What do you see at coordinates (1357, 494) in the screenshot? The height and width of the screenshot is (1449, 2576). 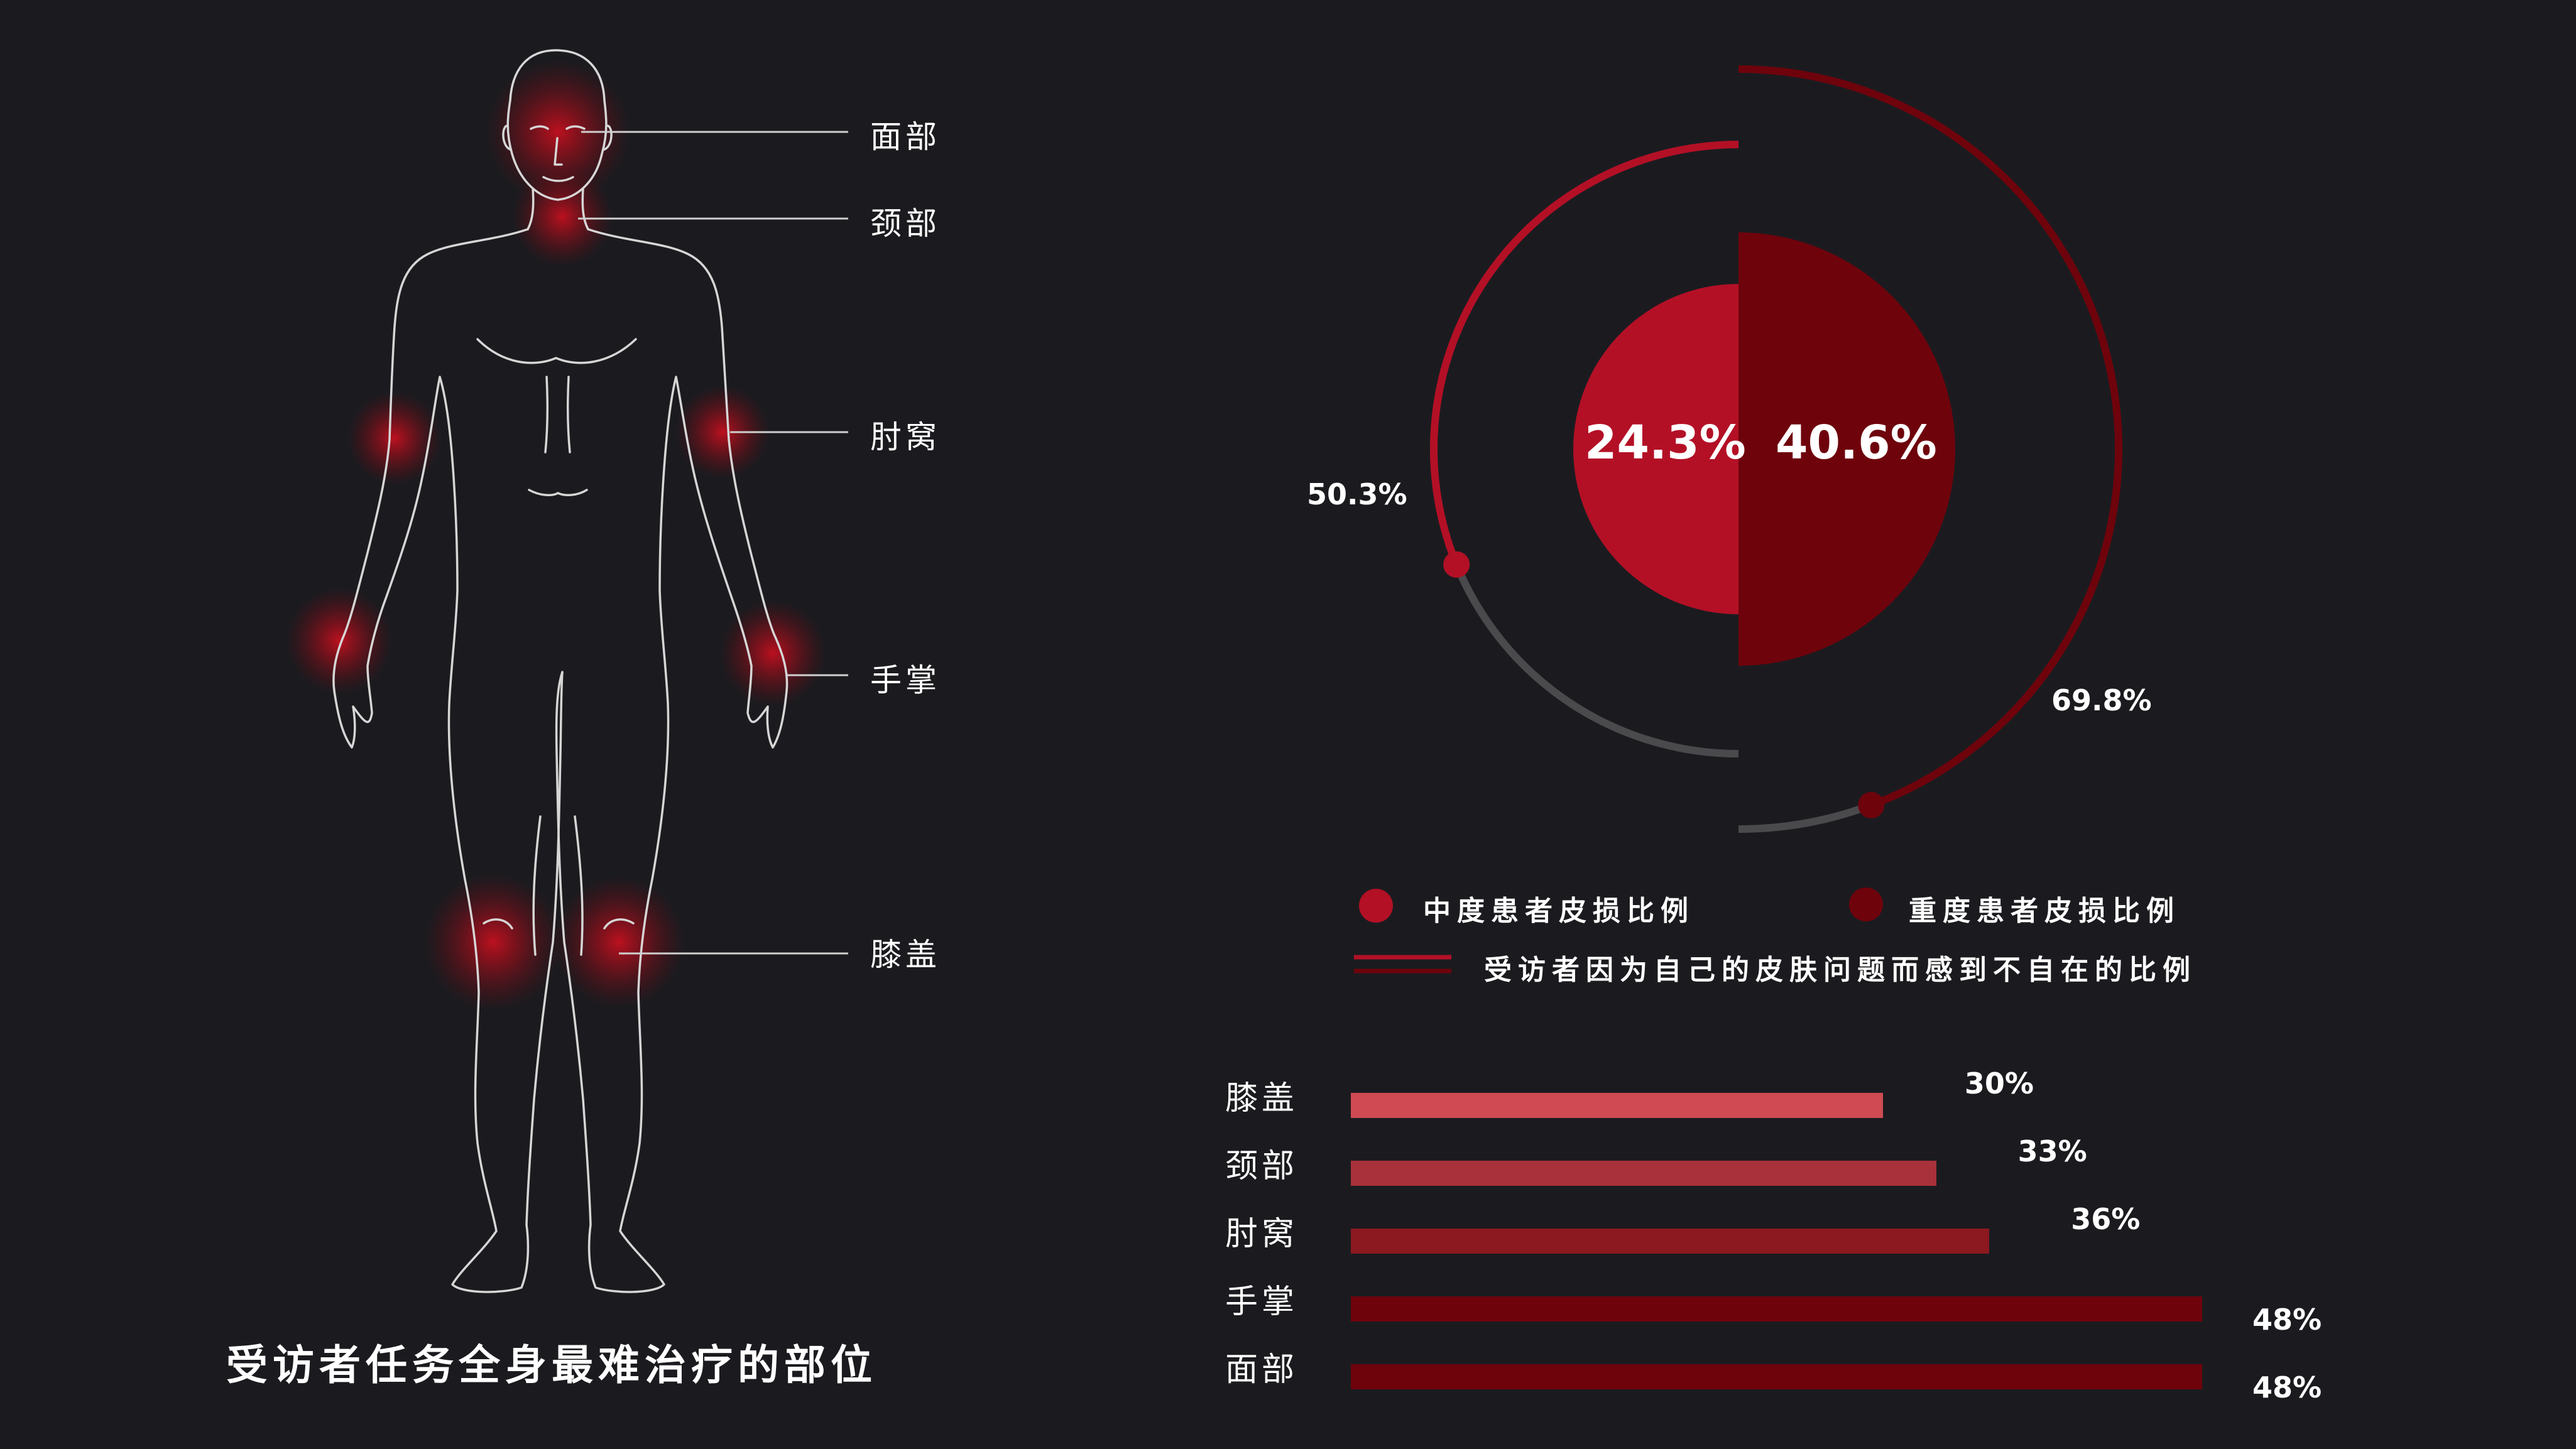 I see `moderate-ring-value: 50.3%` at bounding box center [1357, 494].